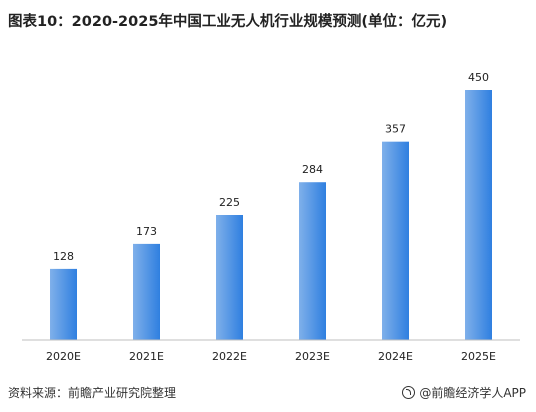 This screenshot has width=536, height=412. What do you see at coordinates (268, 395) in the screenshot?
I see `footer: 资料来源：前瞻产业研究院整理 @前瞻经济学人APP` at bounding box center [268, 395].